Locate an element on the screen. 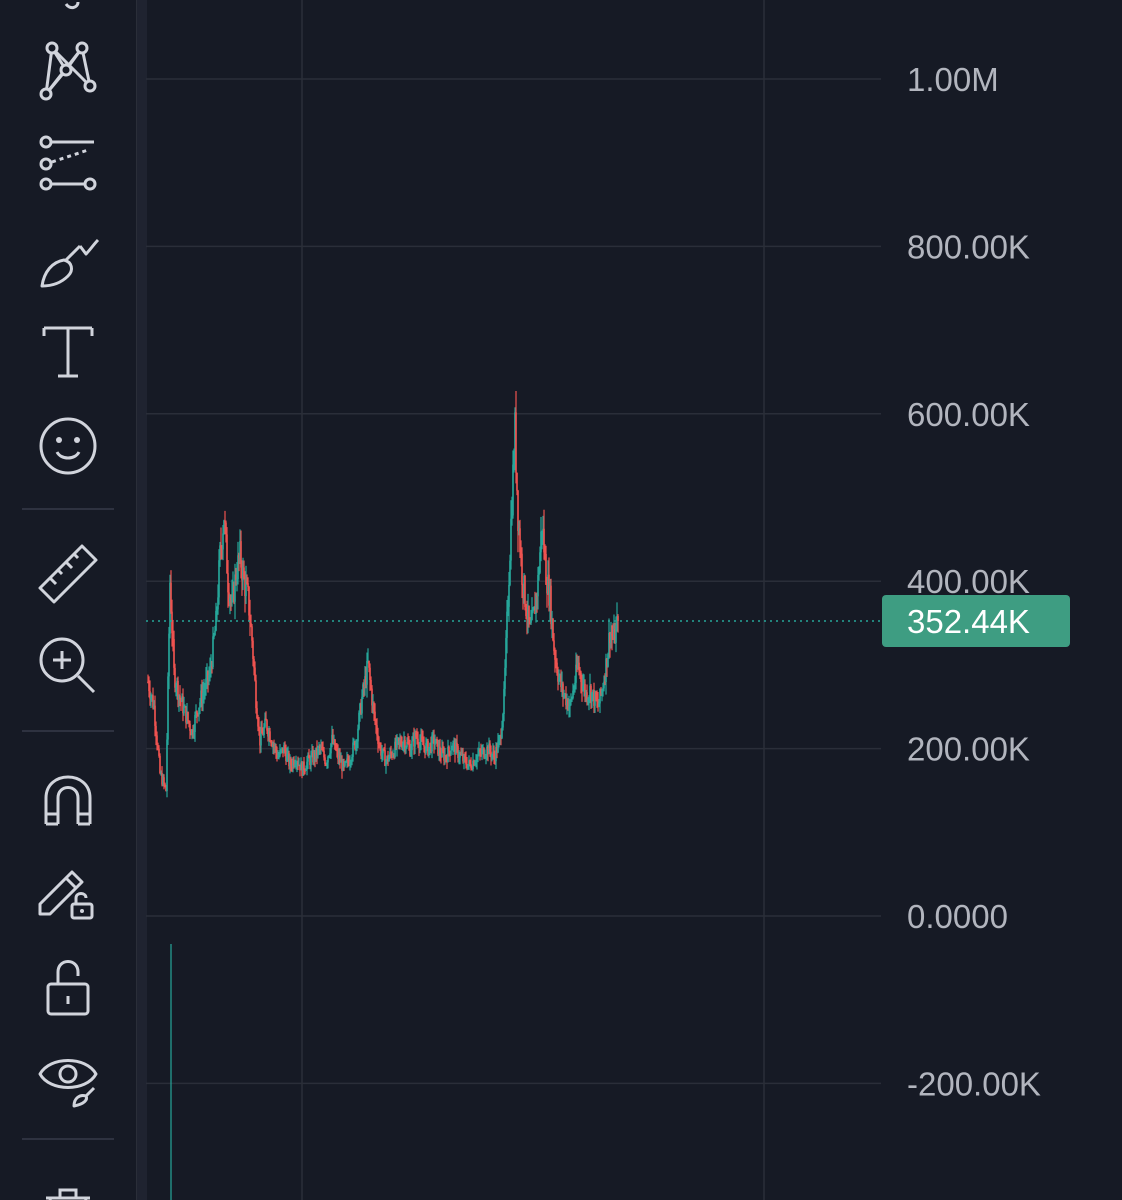 The image size is (1122, 1200). magnet-tool is located at coordinates (68, 798).